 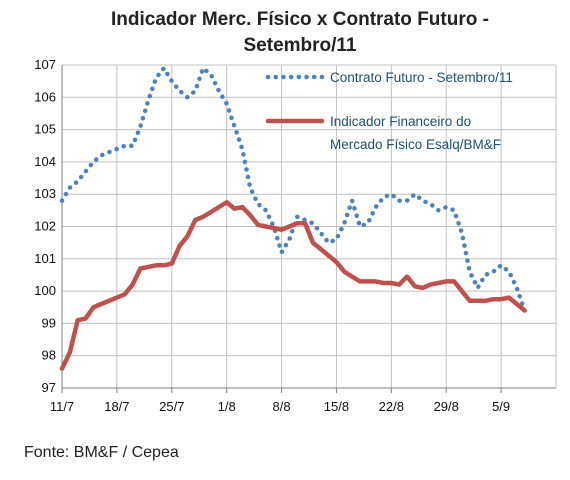 I want to click on x-tick-label: 22/8, so click(x=391, y=406).